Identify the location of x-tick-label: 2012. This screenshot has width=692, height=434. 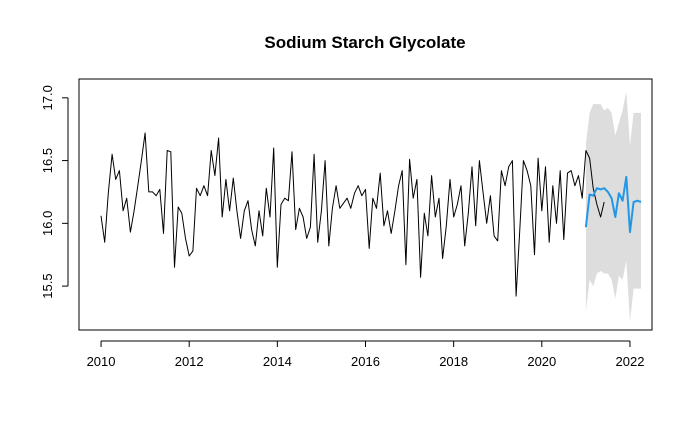
(189, 361).